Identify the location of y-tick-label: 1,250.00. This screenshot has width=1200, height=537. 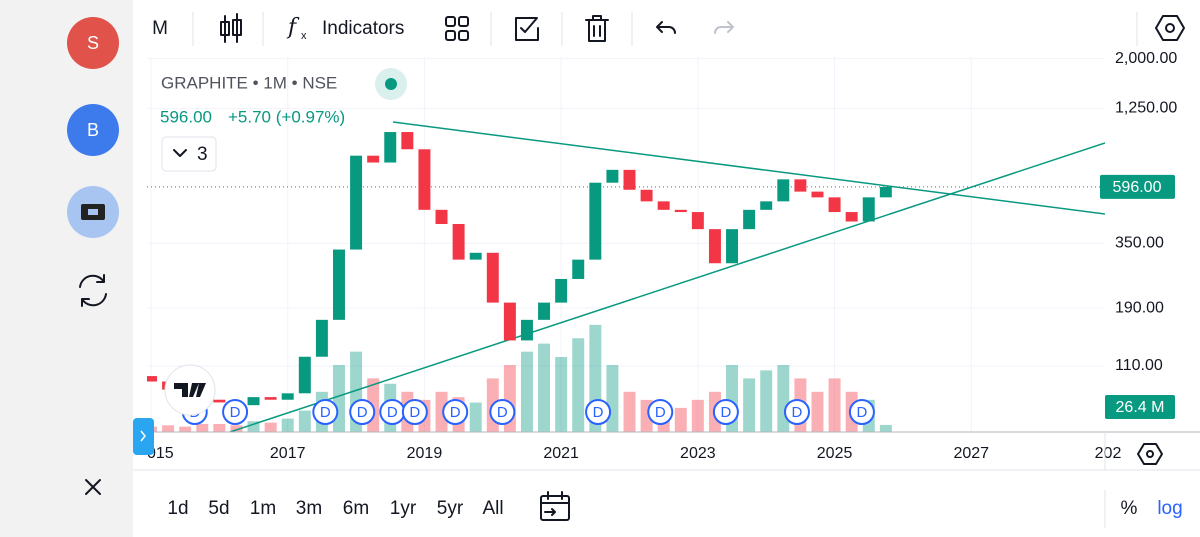
(1146, 108).